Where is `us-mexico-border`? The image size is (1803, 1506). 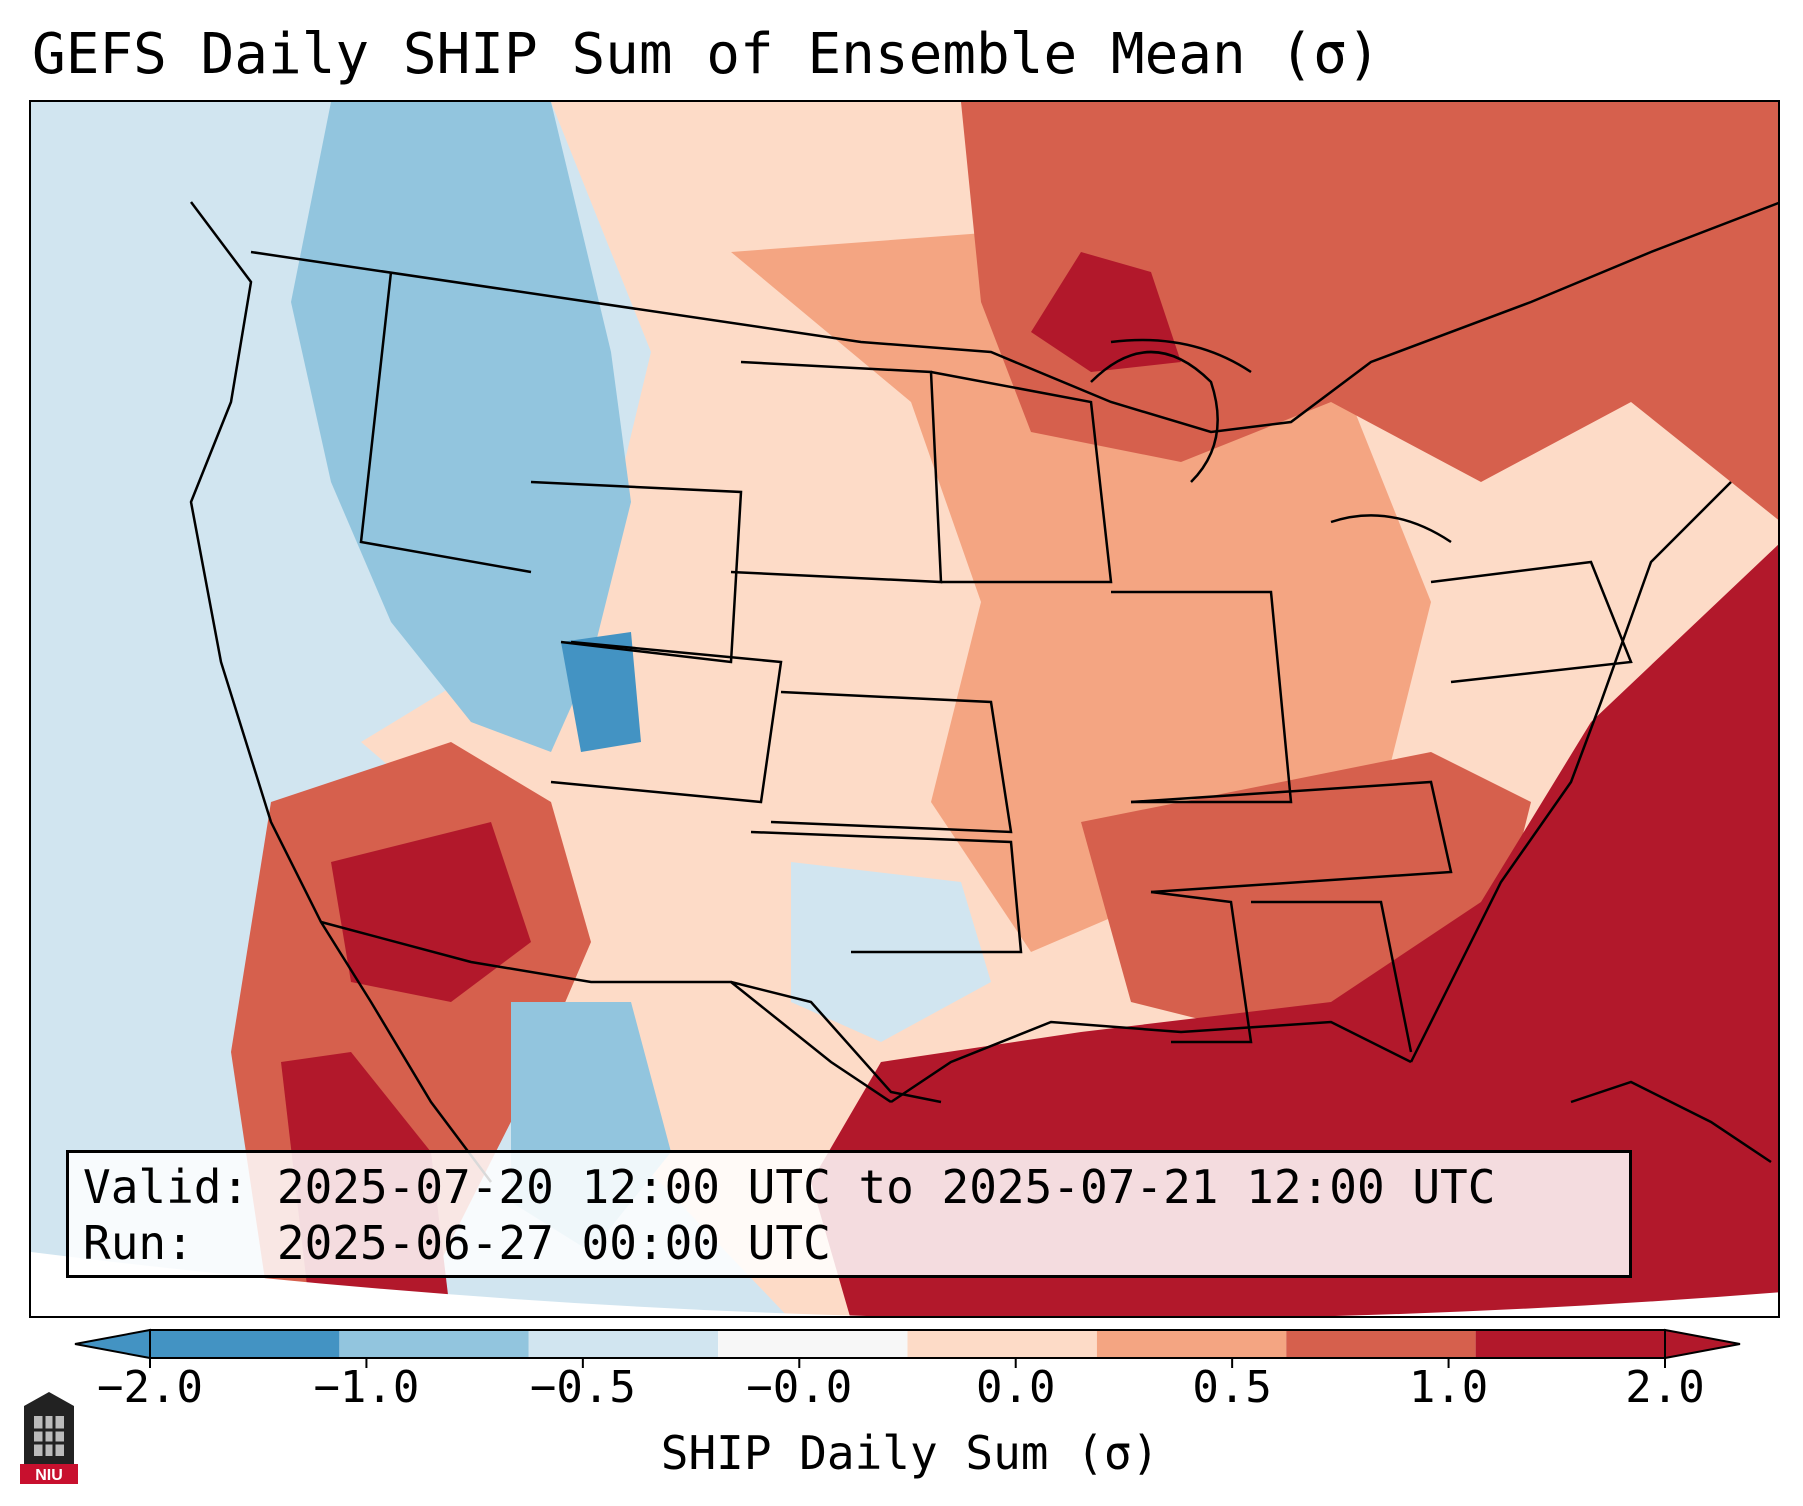
us-mexico-border is located at coordinates (606, 1012).